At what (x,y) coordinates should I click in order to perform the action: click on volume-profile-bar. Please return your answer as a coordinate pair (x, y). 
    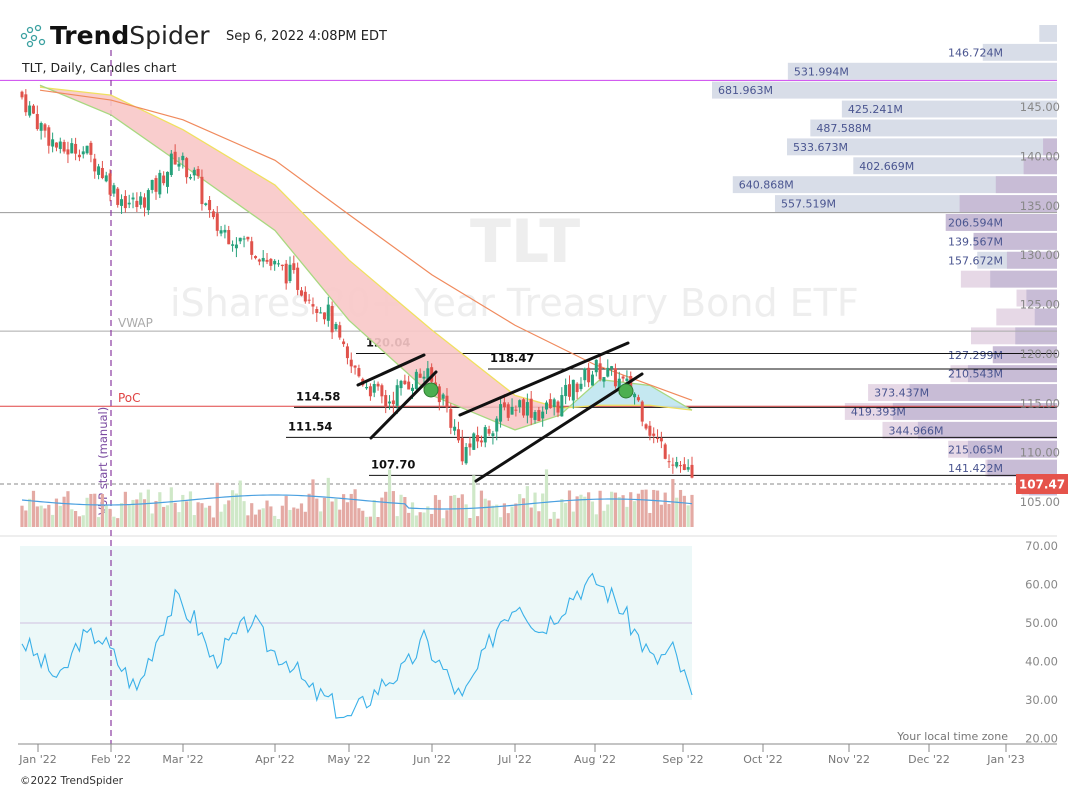
    Looking at the image, I should click on (949, 109).